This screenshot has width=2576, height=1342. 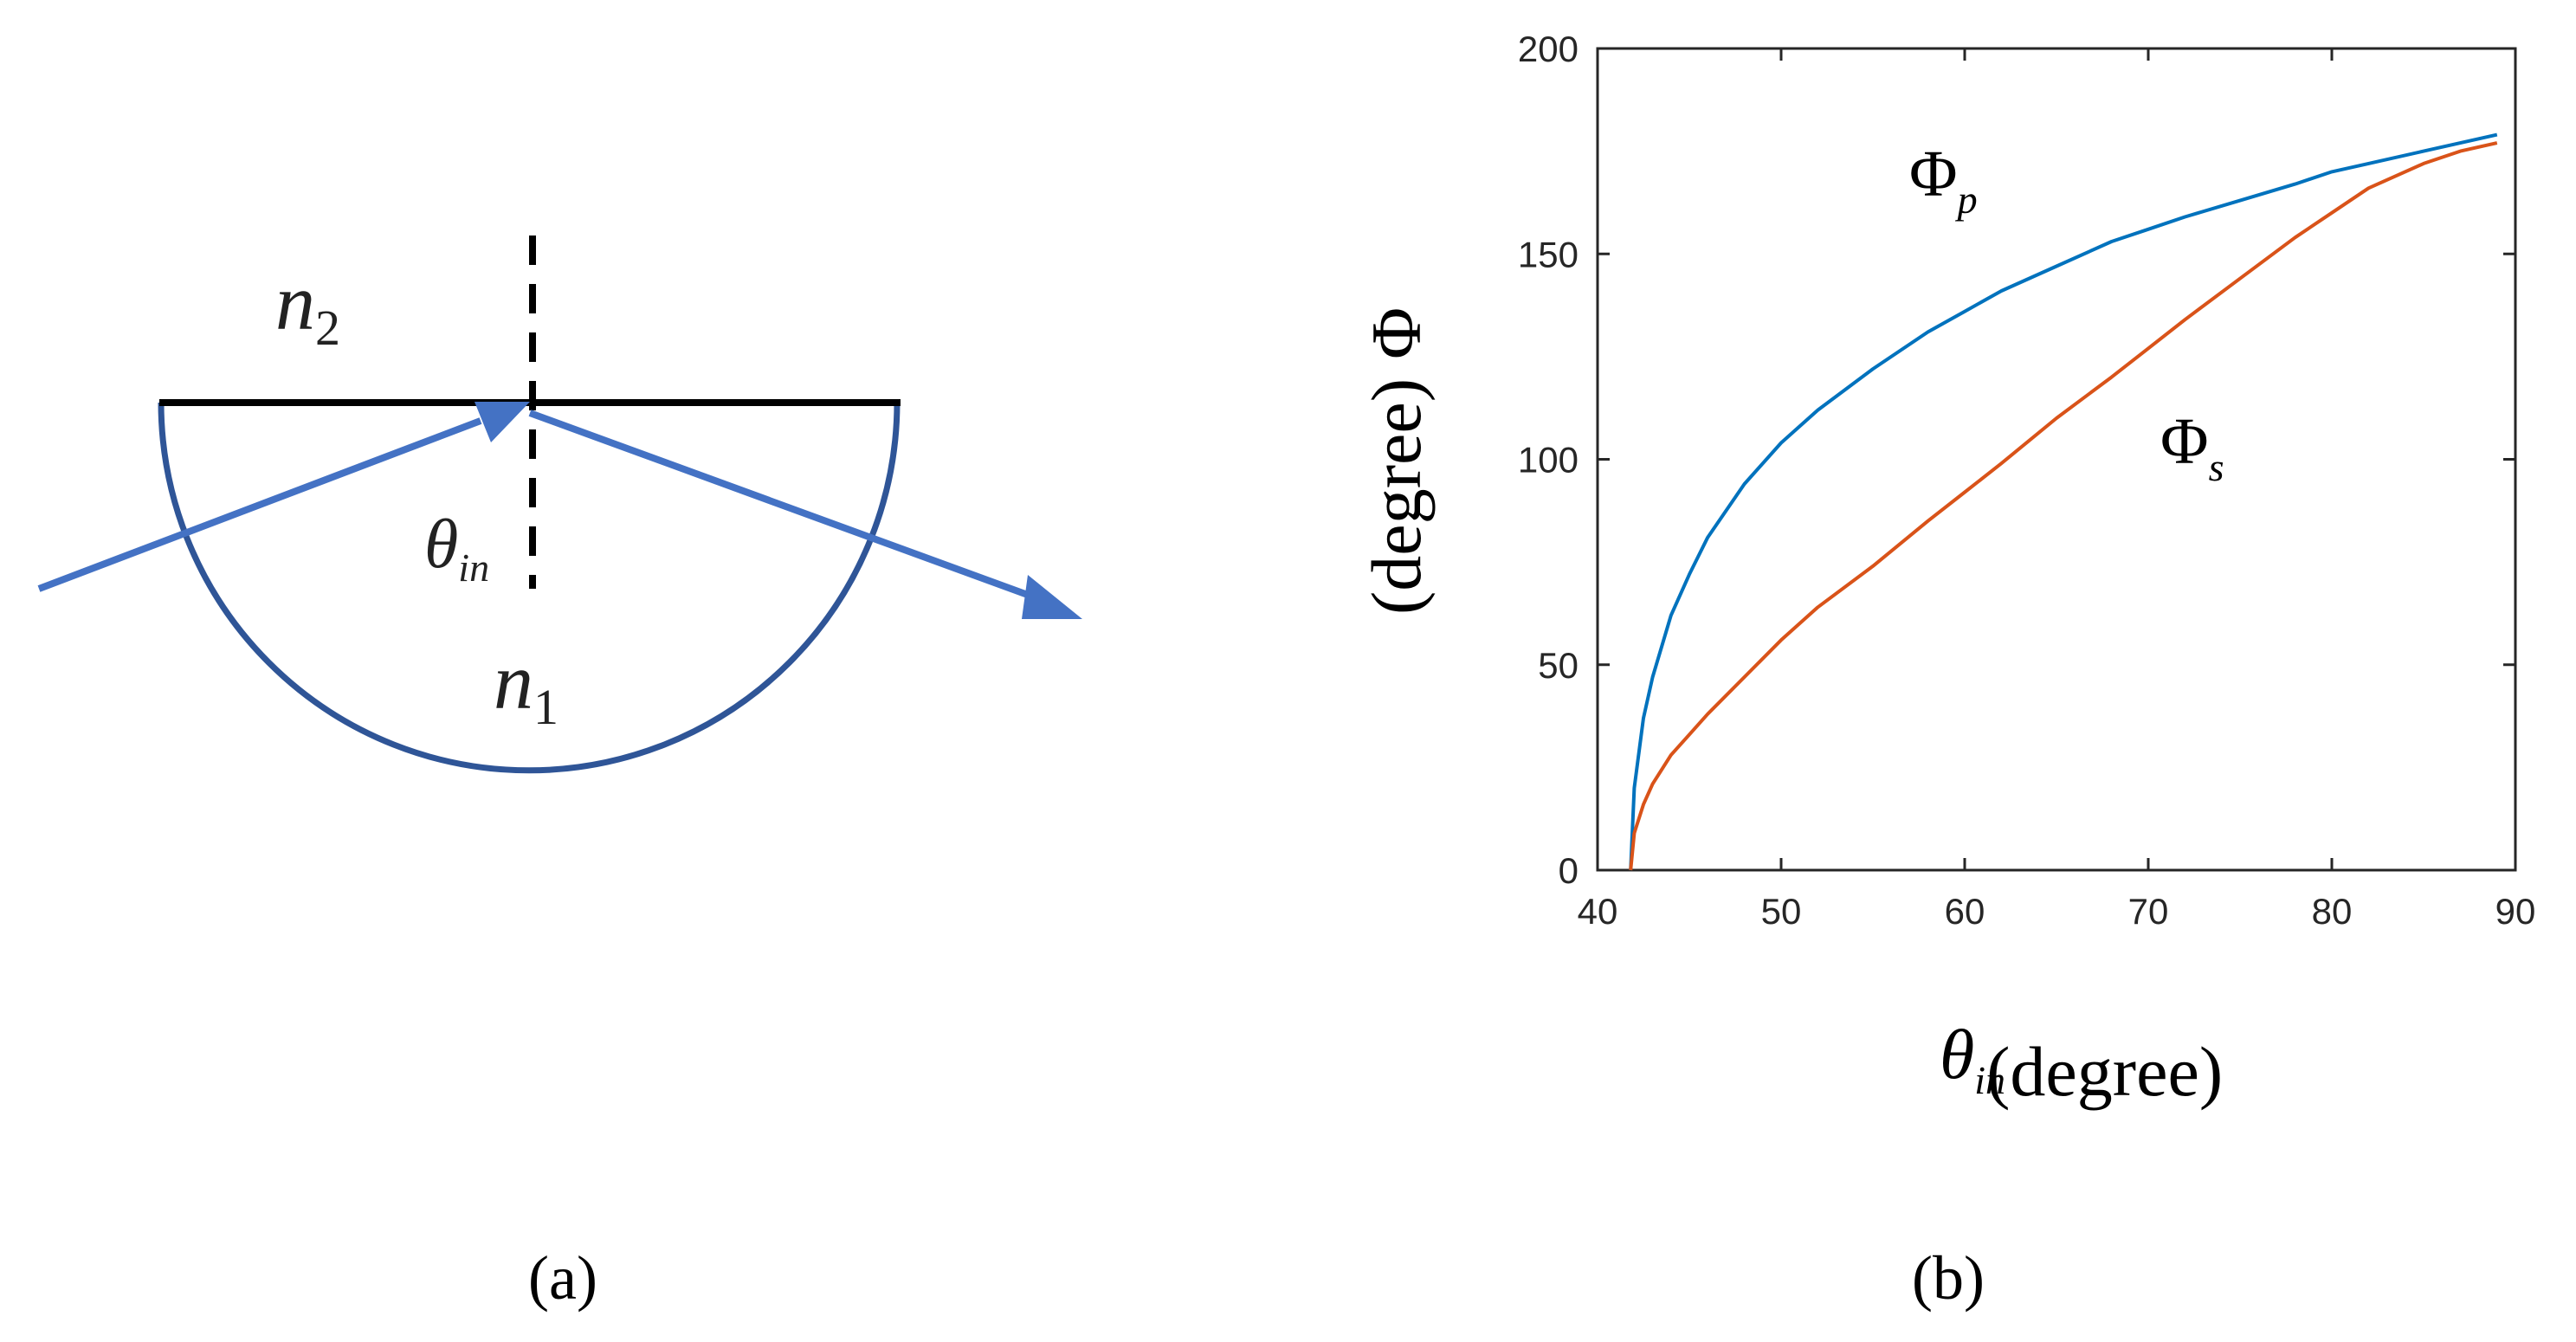 I want to click on x-tick-label: 80, so click(x=2332, y=911).